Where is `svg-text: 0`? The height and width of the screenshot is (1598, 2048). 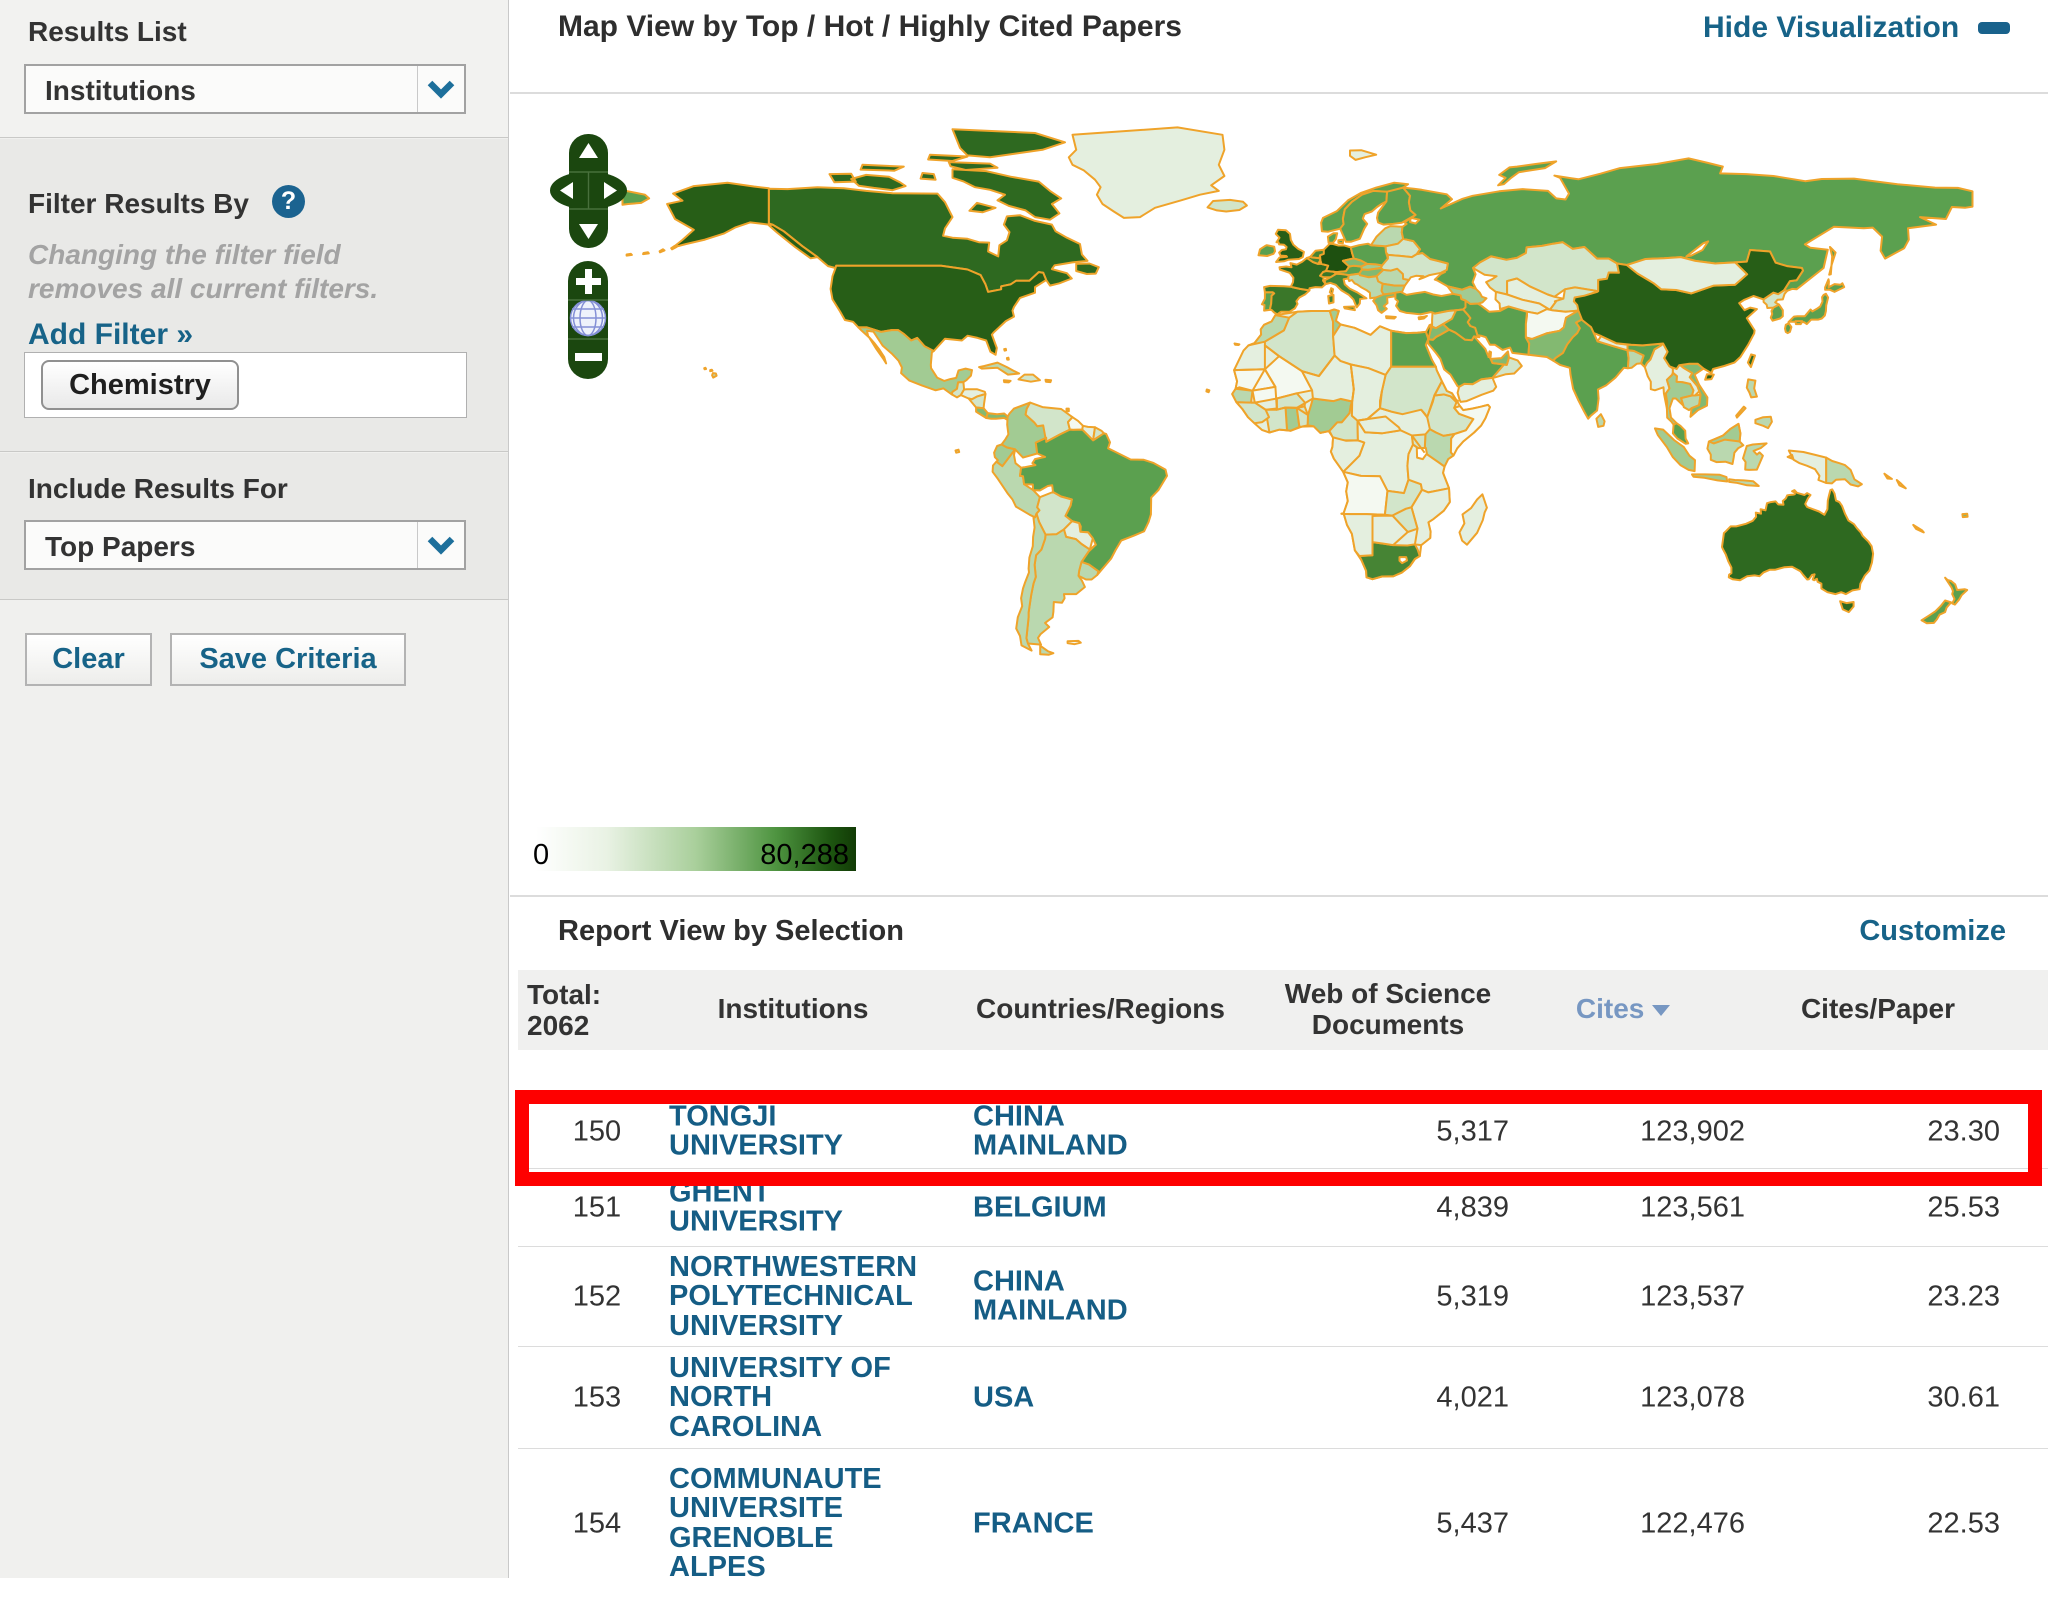
svg-text: 0 is located at coordinates (541, 855).